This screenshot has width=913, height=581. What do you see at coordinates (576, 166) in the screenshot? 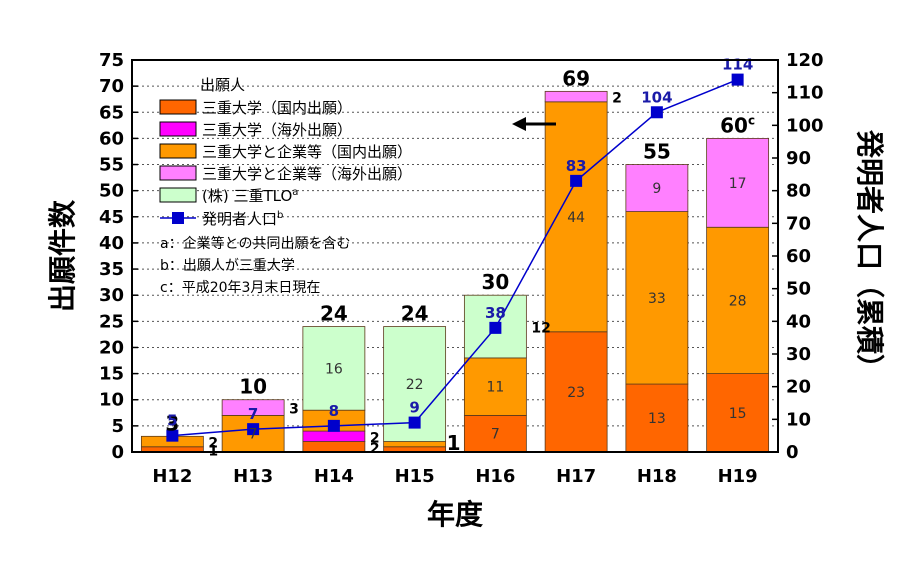
I see `inventor-value-label: 83` at bounding box center [576, 166].